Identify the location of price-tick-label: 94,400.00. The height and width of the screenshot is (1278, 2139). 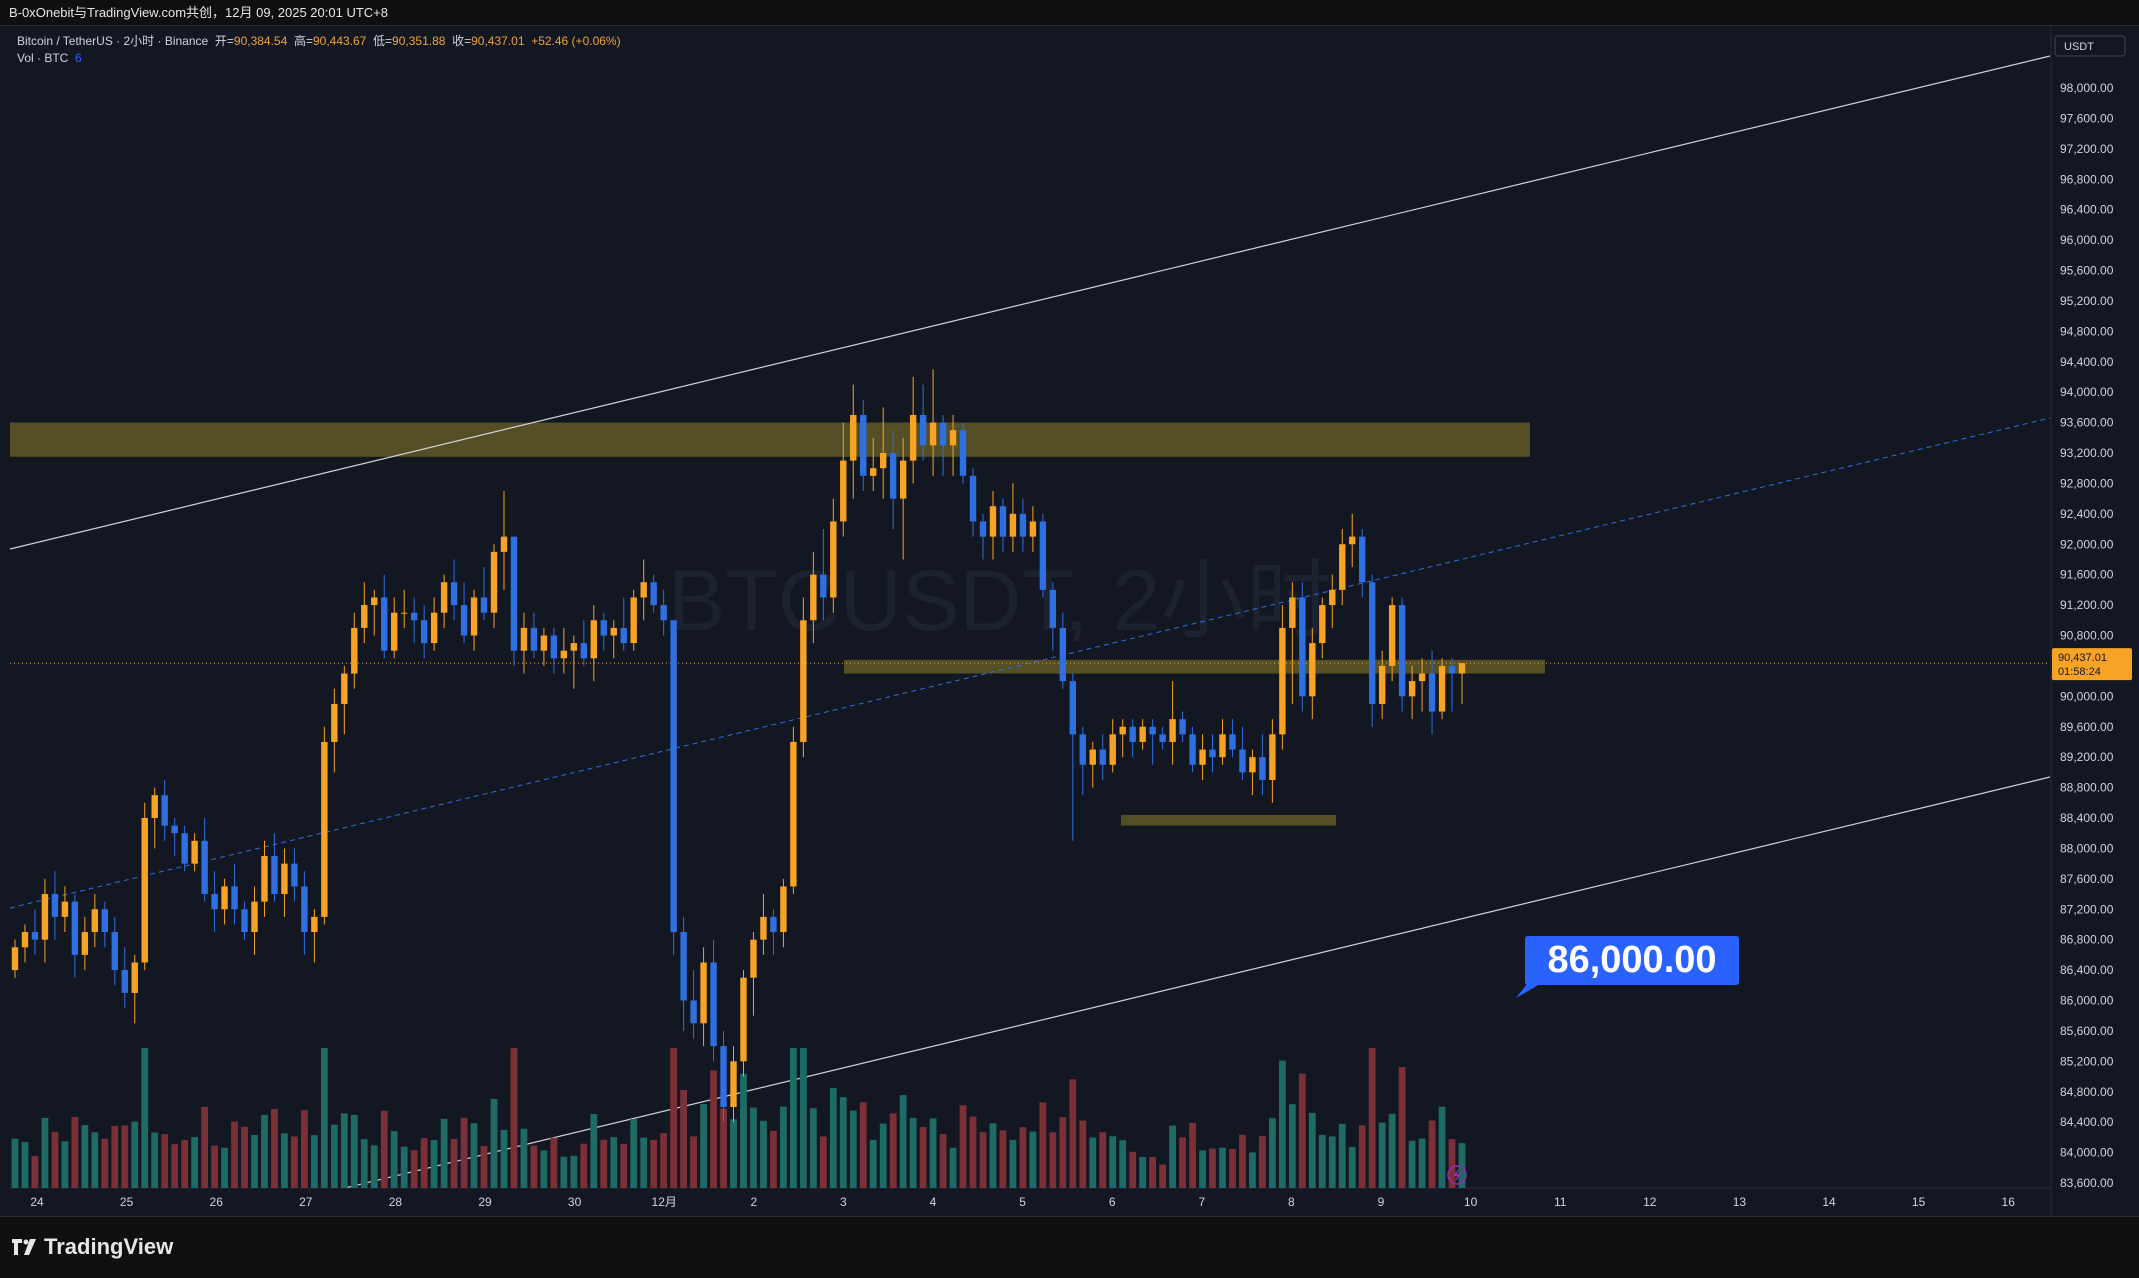
(2087, 362).